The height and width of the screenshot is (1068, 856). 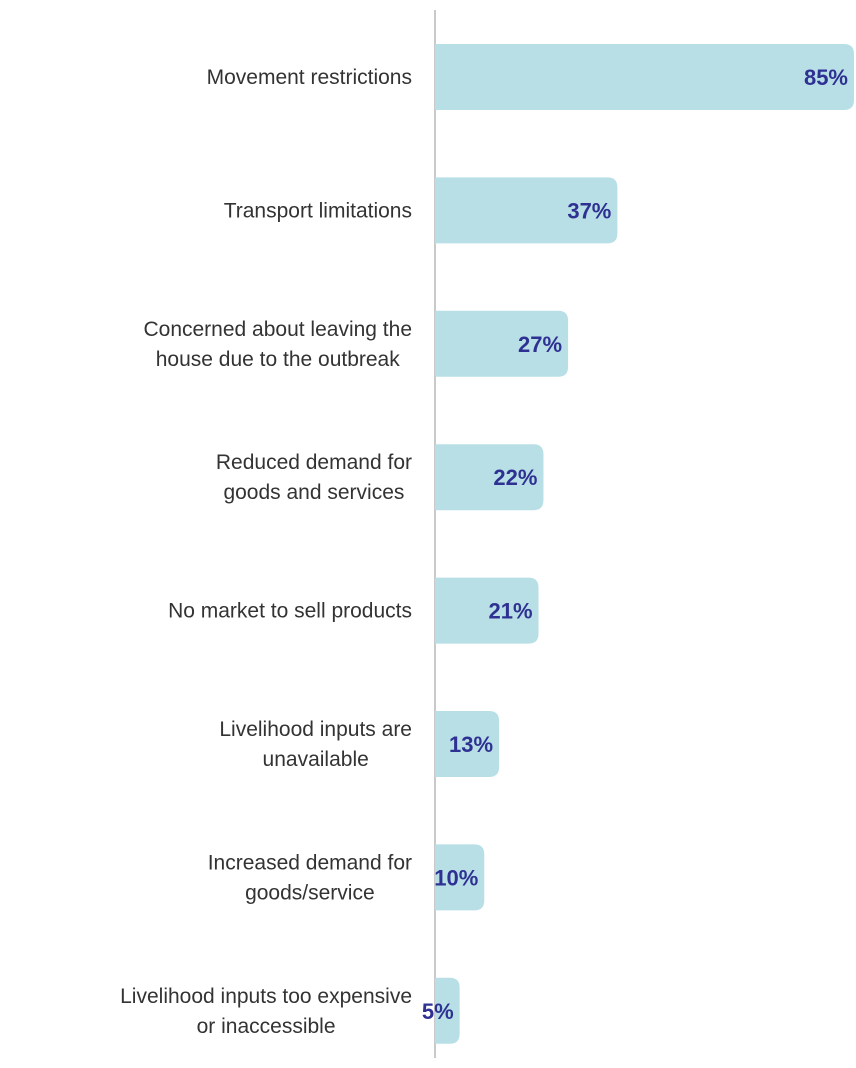 I want to click on category-label: Reduced demand for goods and services, so click(x=314, y=477).